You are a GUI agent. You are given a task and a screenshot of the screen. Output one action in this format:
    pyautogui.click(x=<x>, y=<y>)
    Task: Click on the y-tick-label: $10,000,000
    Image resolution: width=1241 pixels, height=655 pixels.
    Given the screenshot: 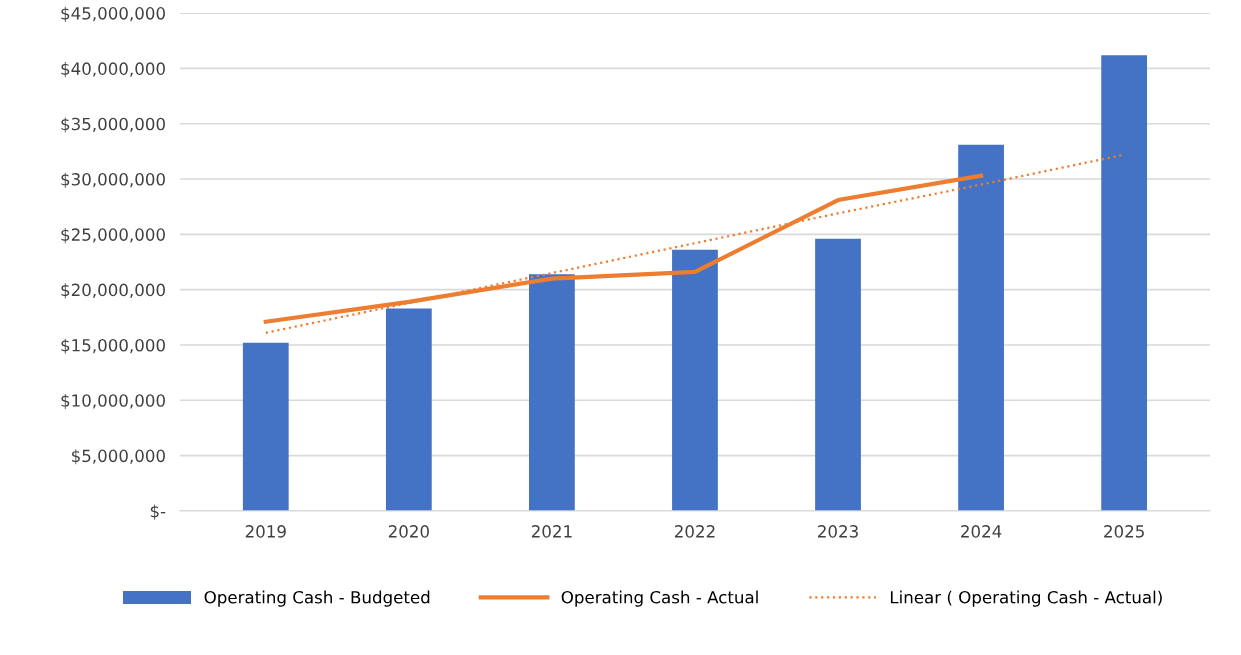 What is the action you would take?
    pyautogui.click(x=113, y=401)
    